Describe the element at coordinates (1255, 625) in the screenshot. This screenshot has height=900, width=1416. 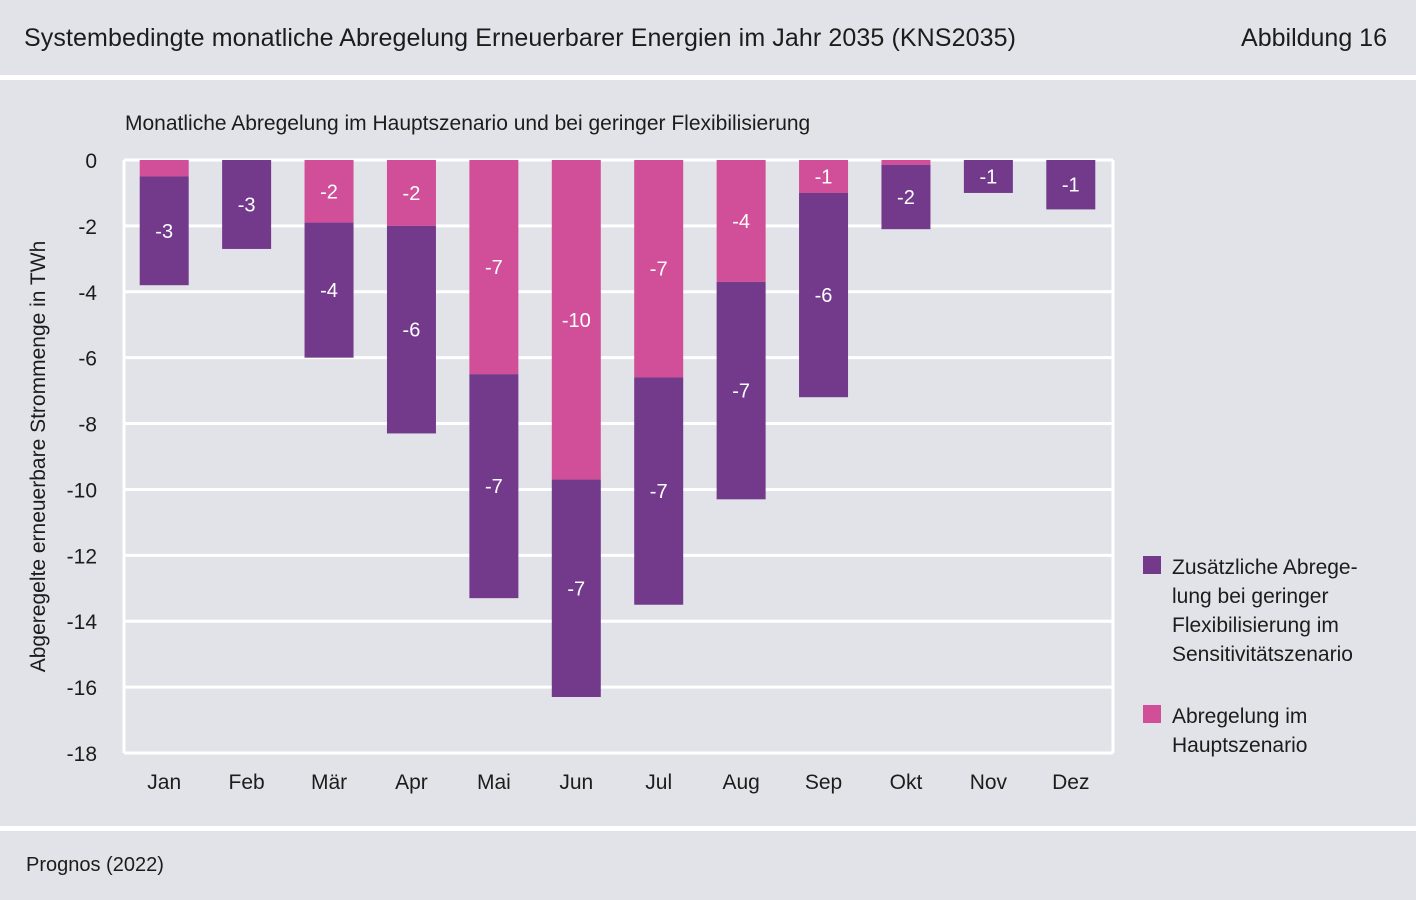
I see `legend-label: Flexibilisierung im` at that location.